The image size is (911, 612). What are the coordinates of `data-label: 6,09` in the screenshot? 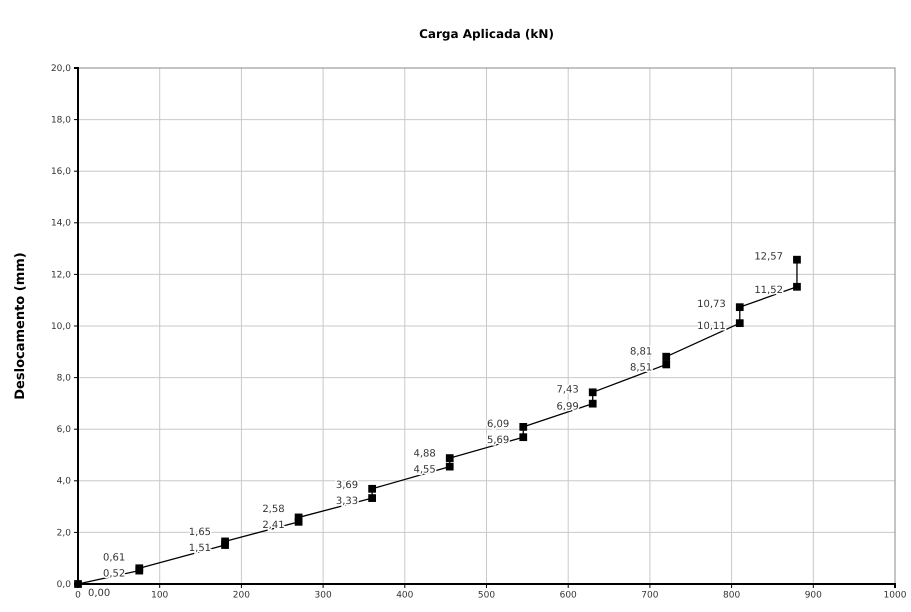 It's located at (498, 424).